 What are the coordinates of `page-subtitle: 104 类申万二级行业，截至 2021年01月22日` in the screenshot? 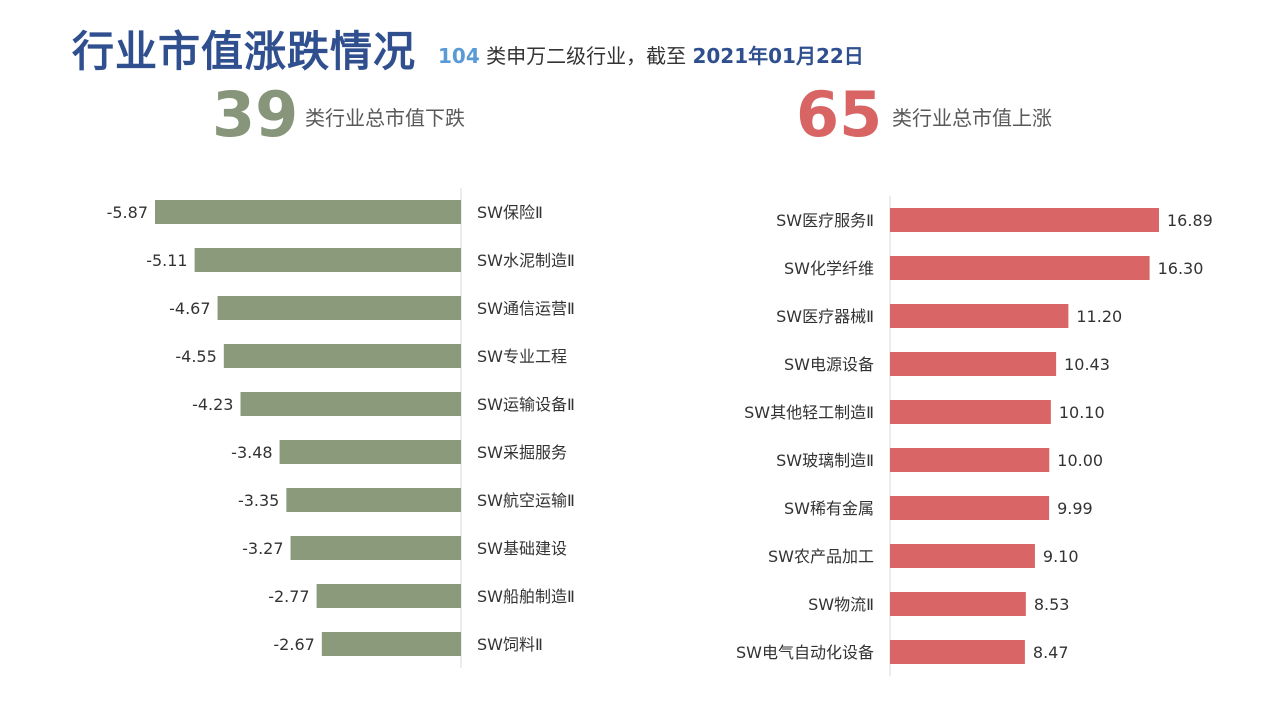 It's located at (651, 54).